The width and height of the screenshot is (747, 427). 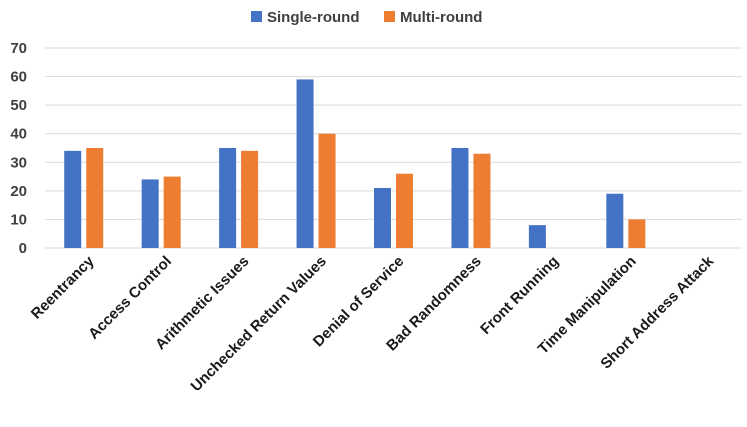 What do you see at coordinates (366, 17) in the screenshot?
I see `legend: Single-round Multi-round` at bounding box center [366, 17].